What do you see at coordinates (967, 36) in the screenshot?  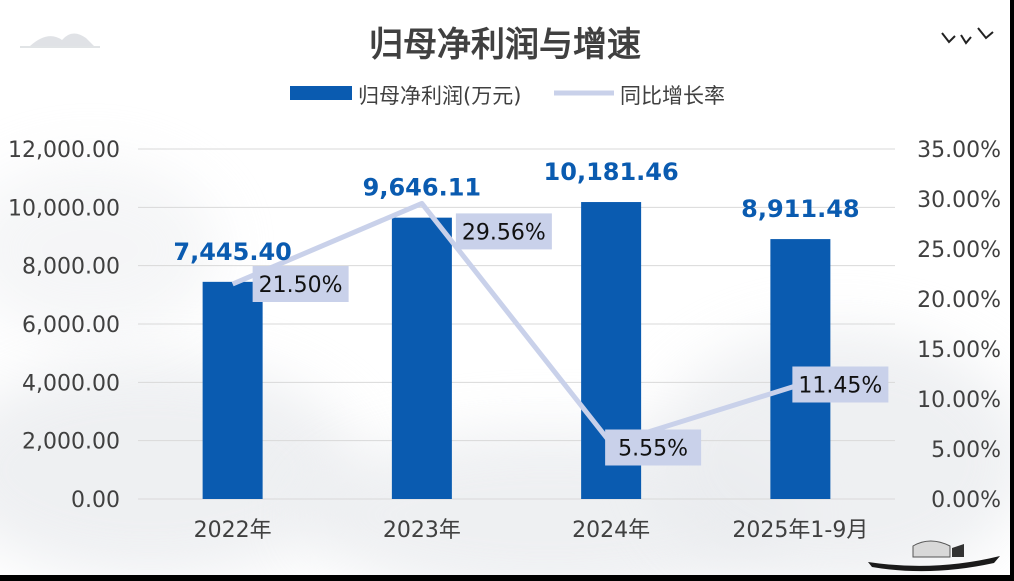 I see `birds-icon` at bounding box center [967, 36].